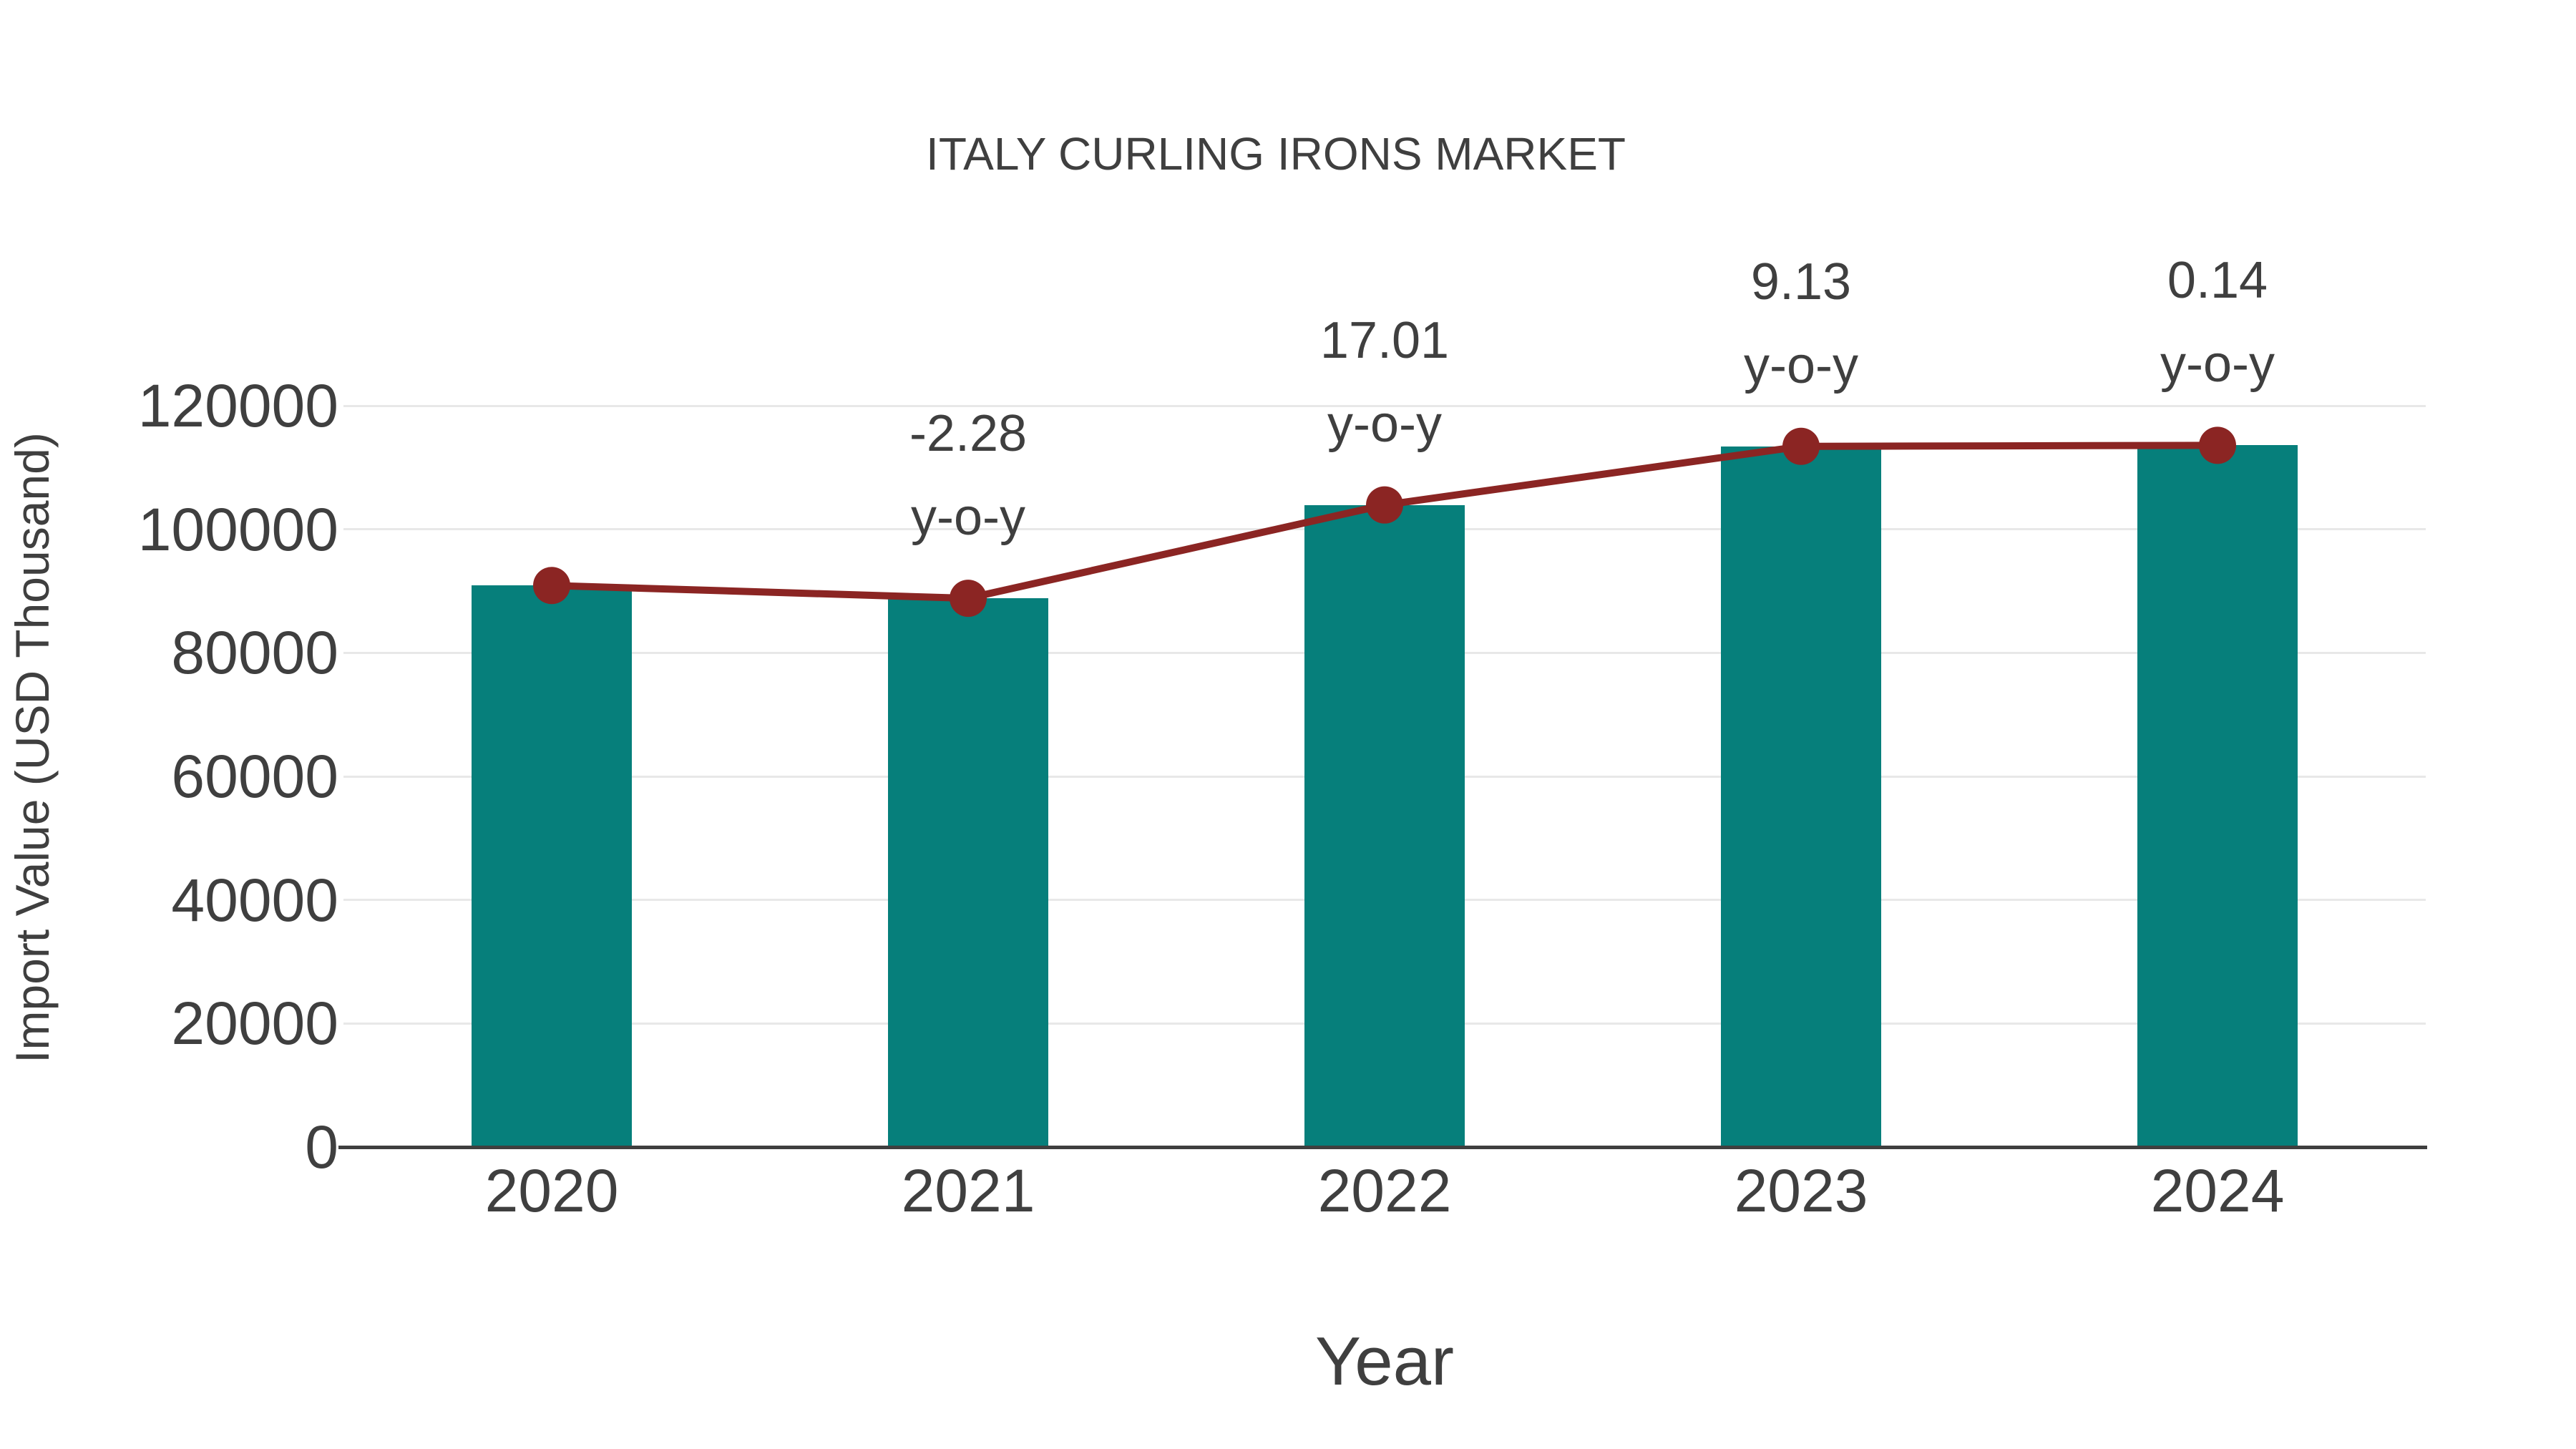  What do you see at coordinates (1384, 340) in the screenshot?
I see `annotation-value-2022: 17.01` at bounding box center [1384, 340].